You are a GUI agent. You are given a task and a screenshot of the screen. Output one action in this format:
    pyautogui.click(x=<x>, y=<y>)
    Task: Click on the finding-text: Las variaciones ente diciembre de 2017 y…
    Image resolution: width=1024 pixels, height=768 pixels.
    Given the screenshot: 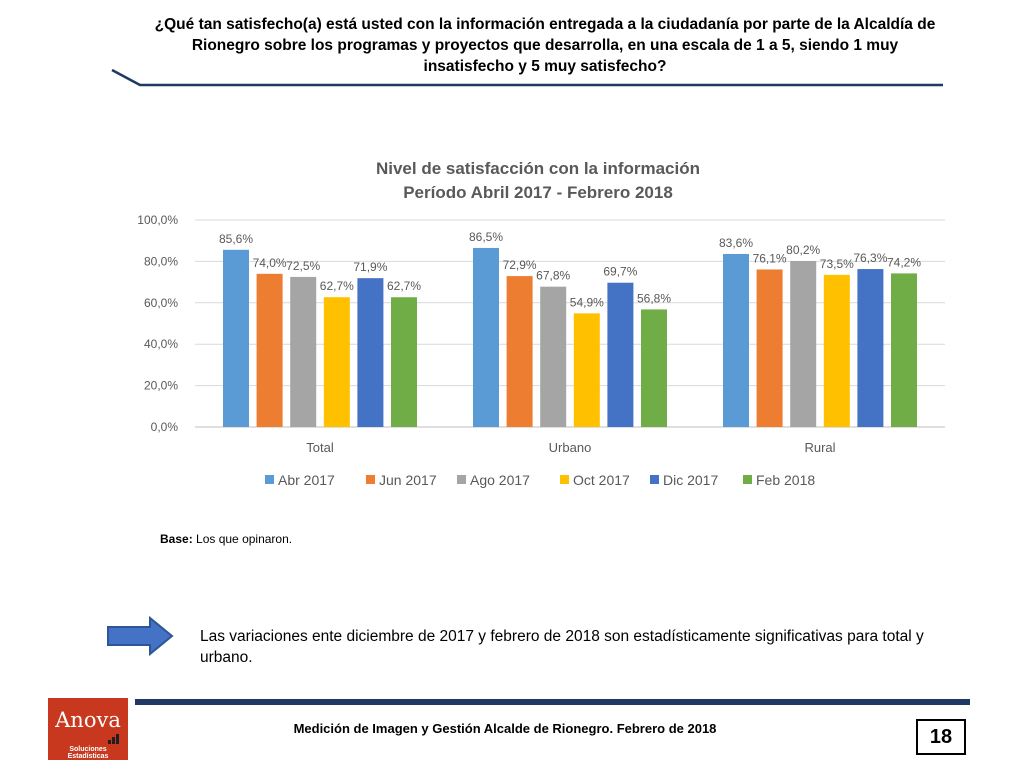 What is the action you would take?
    pyautogui.click(x=562, y=647)
    